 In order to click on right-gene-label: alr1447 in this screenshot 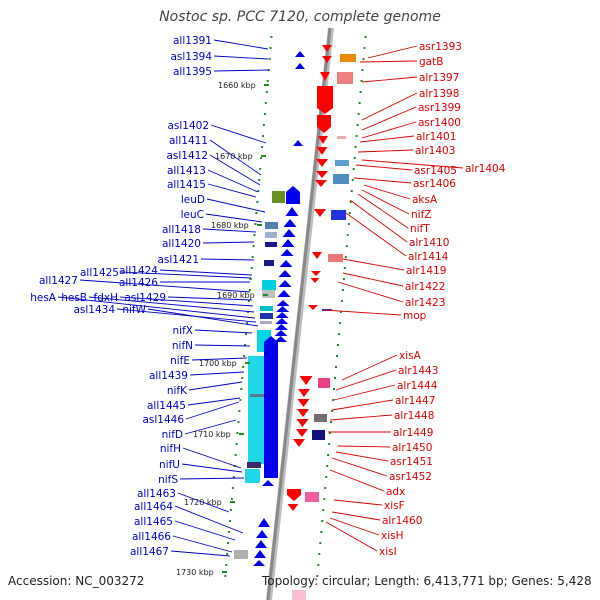, I will do `click(415, 401)`.